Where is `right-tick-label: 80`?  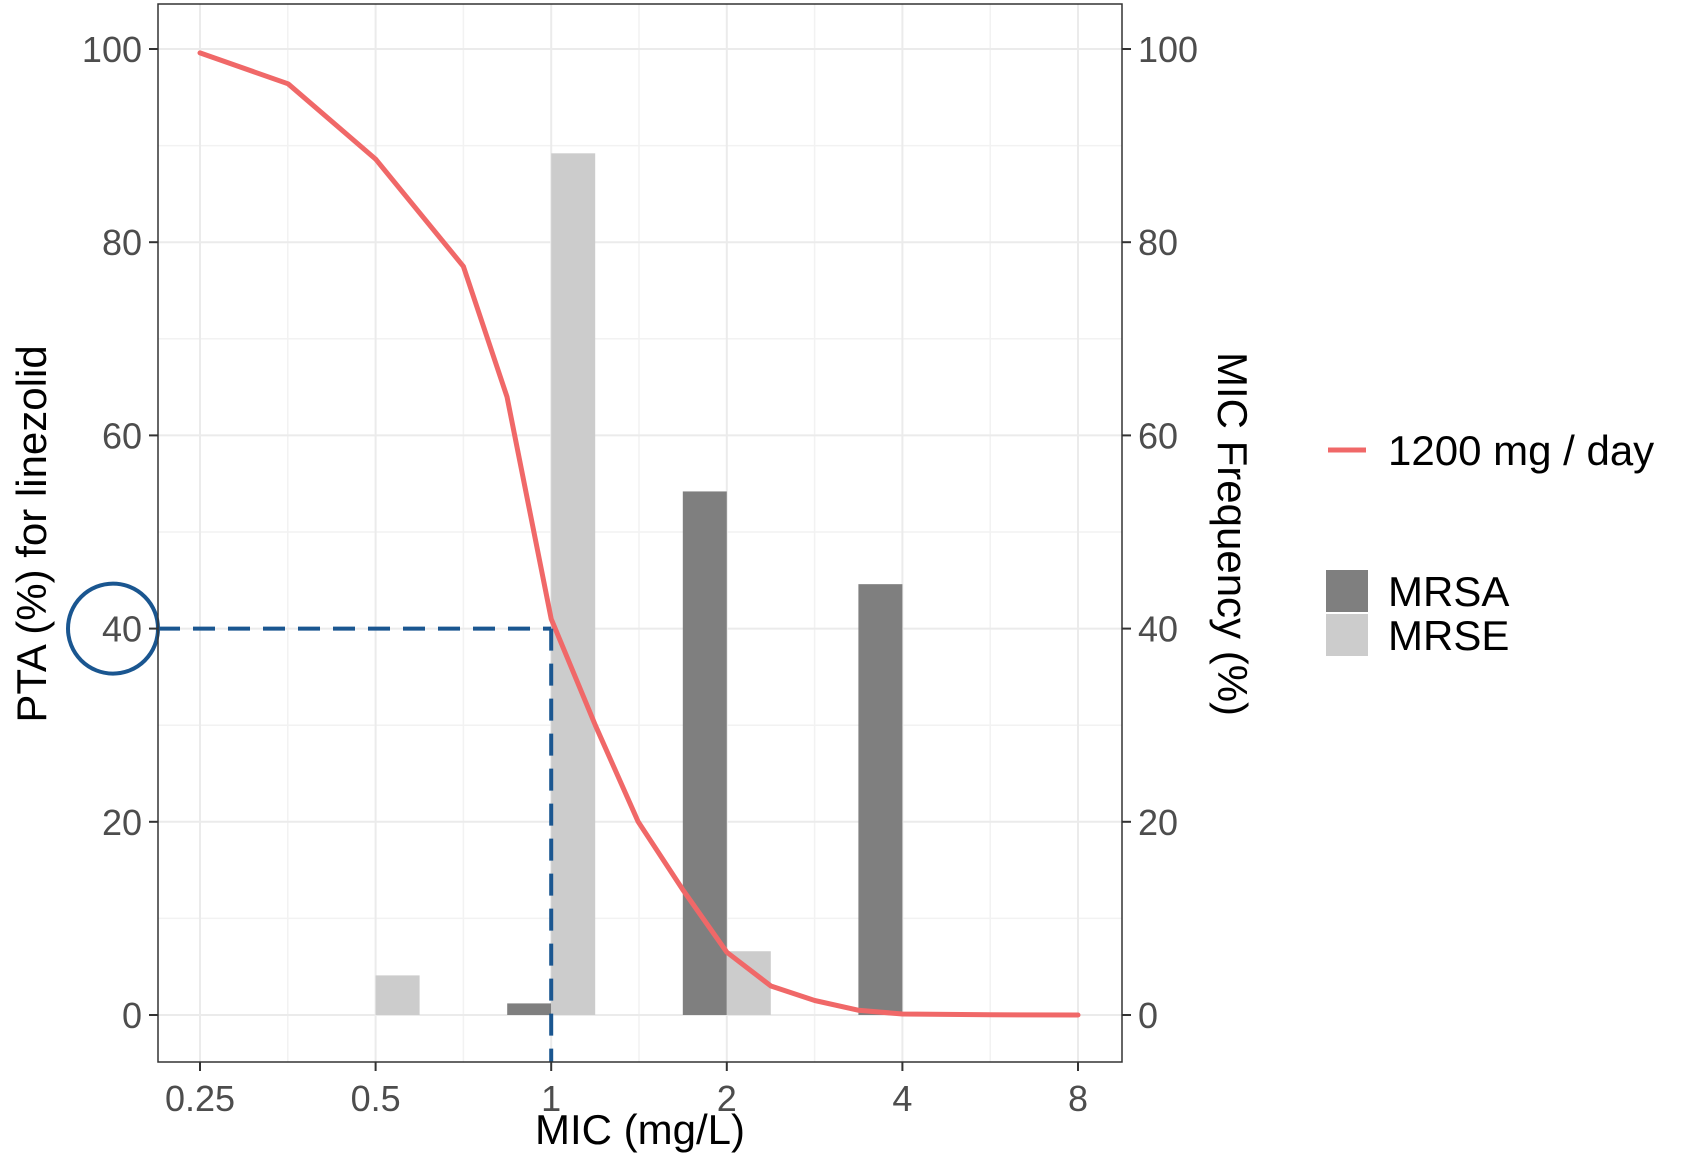 right-tick-label: 80 is located at coordinates (1158, 242).